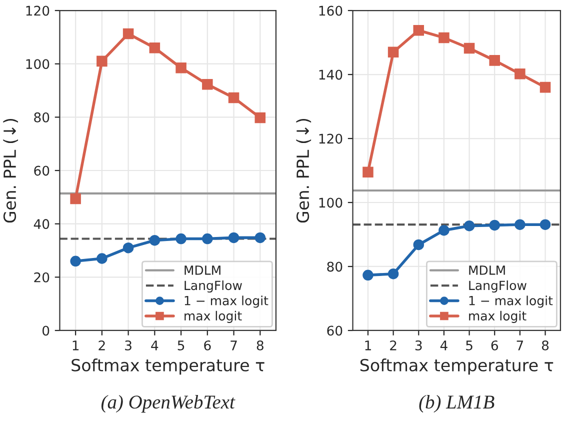 Image resolution: width=569 pixels, height=421 pixels. What do you see at coordinates (42, 224) in the screenshot?
I see `y-tick-label: 40` at bounding box center [42, 224].